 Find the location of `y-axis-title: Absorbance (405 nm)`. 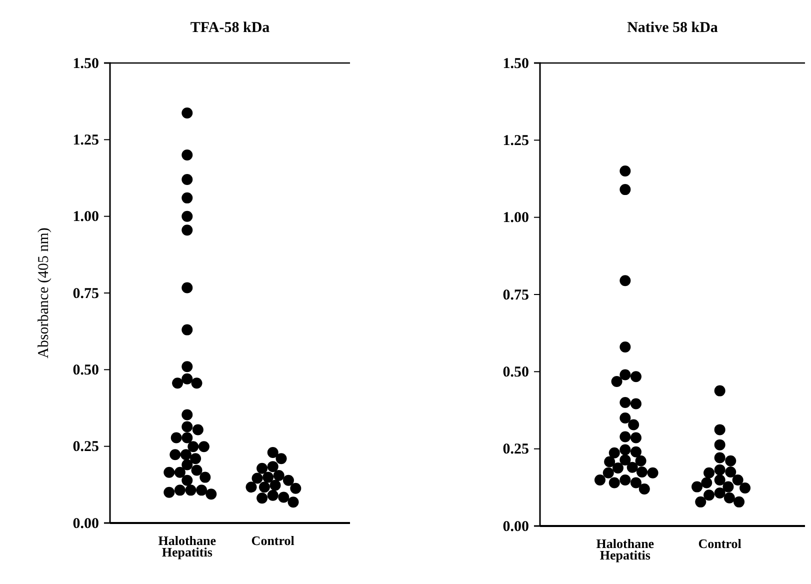

y-axis-title: Absorbance (405 nm) is located at coordinates (44, 293).